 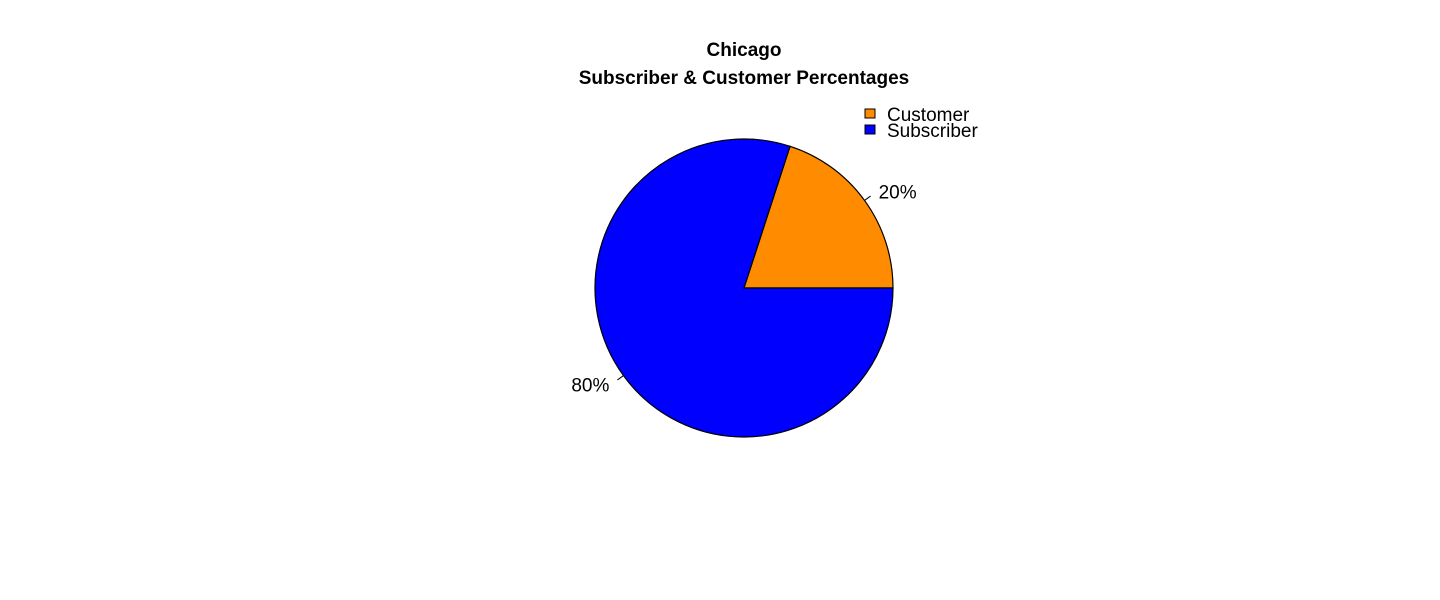 What do you see at coordinates (870, 113) in the screenshot?
I see `legend-swatch-customer` at bounding box center [870, 113].